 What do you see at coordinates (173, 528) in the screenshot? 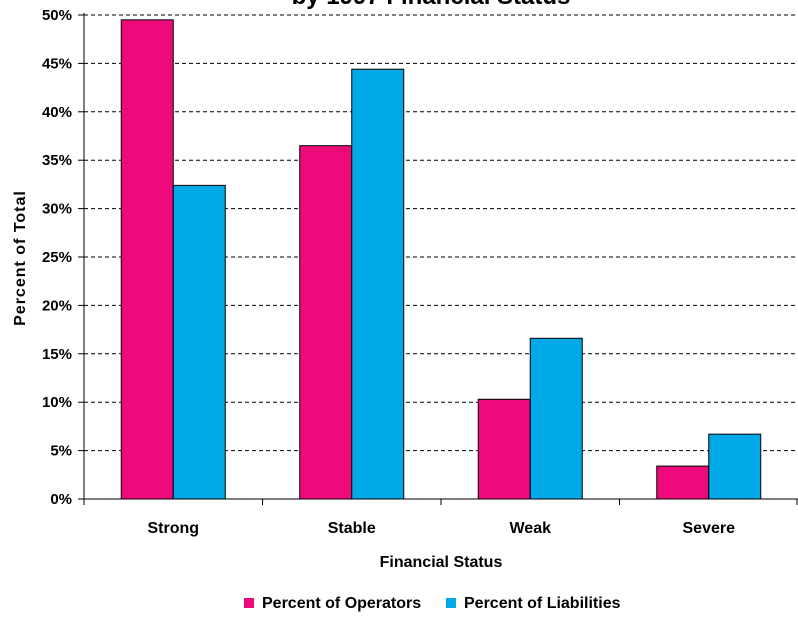
I see `x-category-label: Strong` at bounding box center [173, 528].